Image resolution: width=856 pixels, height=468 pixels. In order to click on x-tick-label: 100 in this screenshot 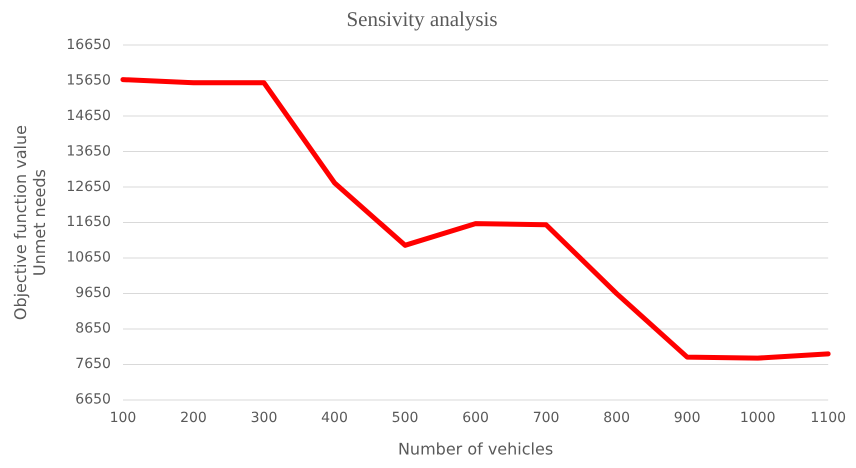, I will do `click(123, 418)`.